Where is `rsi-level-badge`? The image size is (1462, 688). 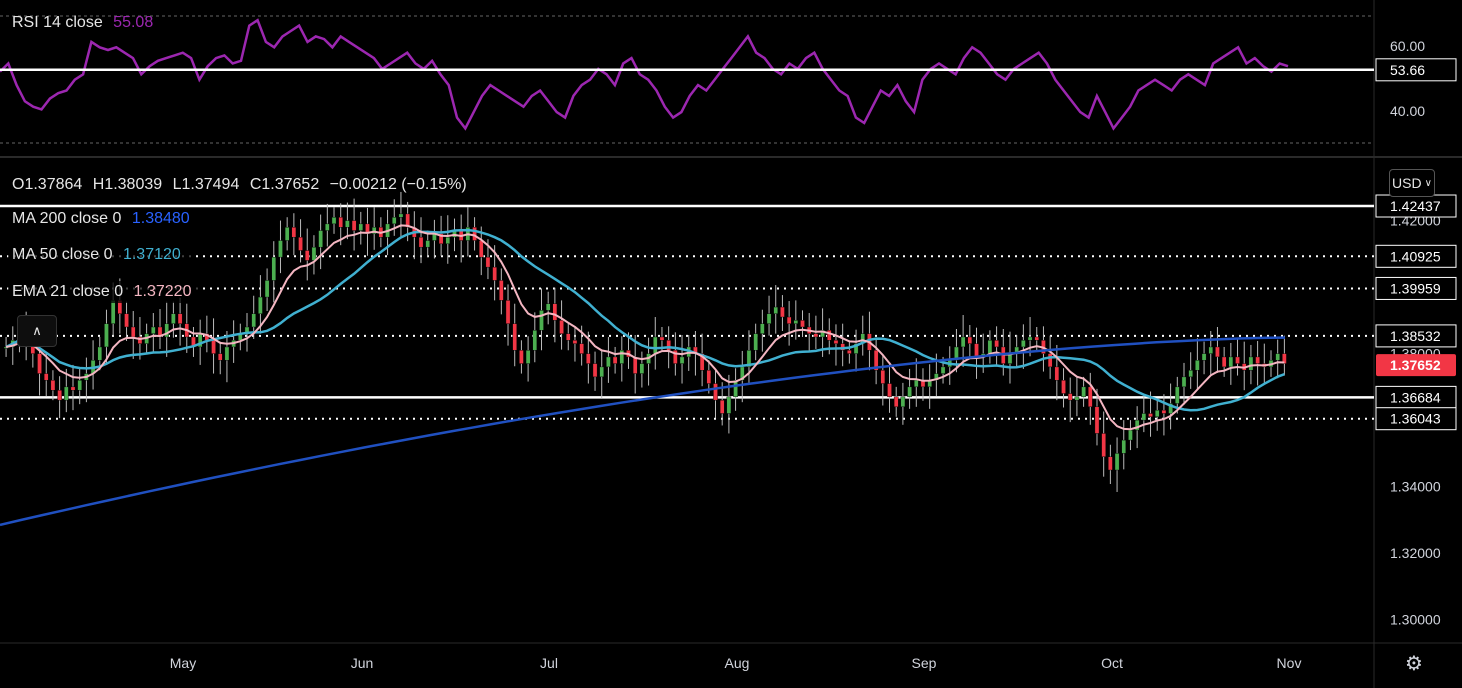 rsi-level-badge is located at coordinates (1416, 70).